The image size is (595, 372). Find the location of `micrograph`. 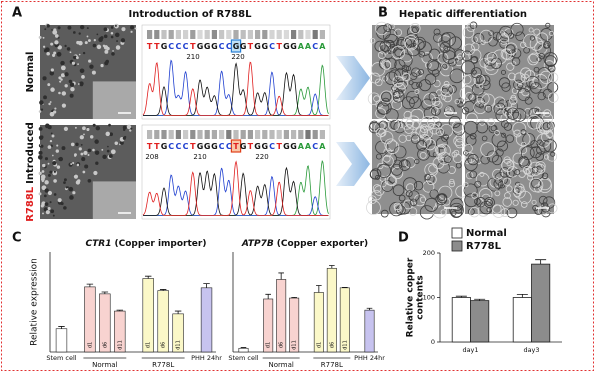

micrograph is located at coordinates (416, 72).